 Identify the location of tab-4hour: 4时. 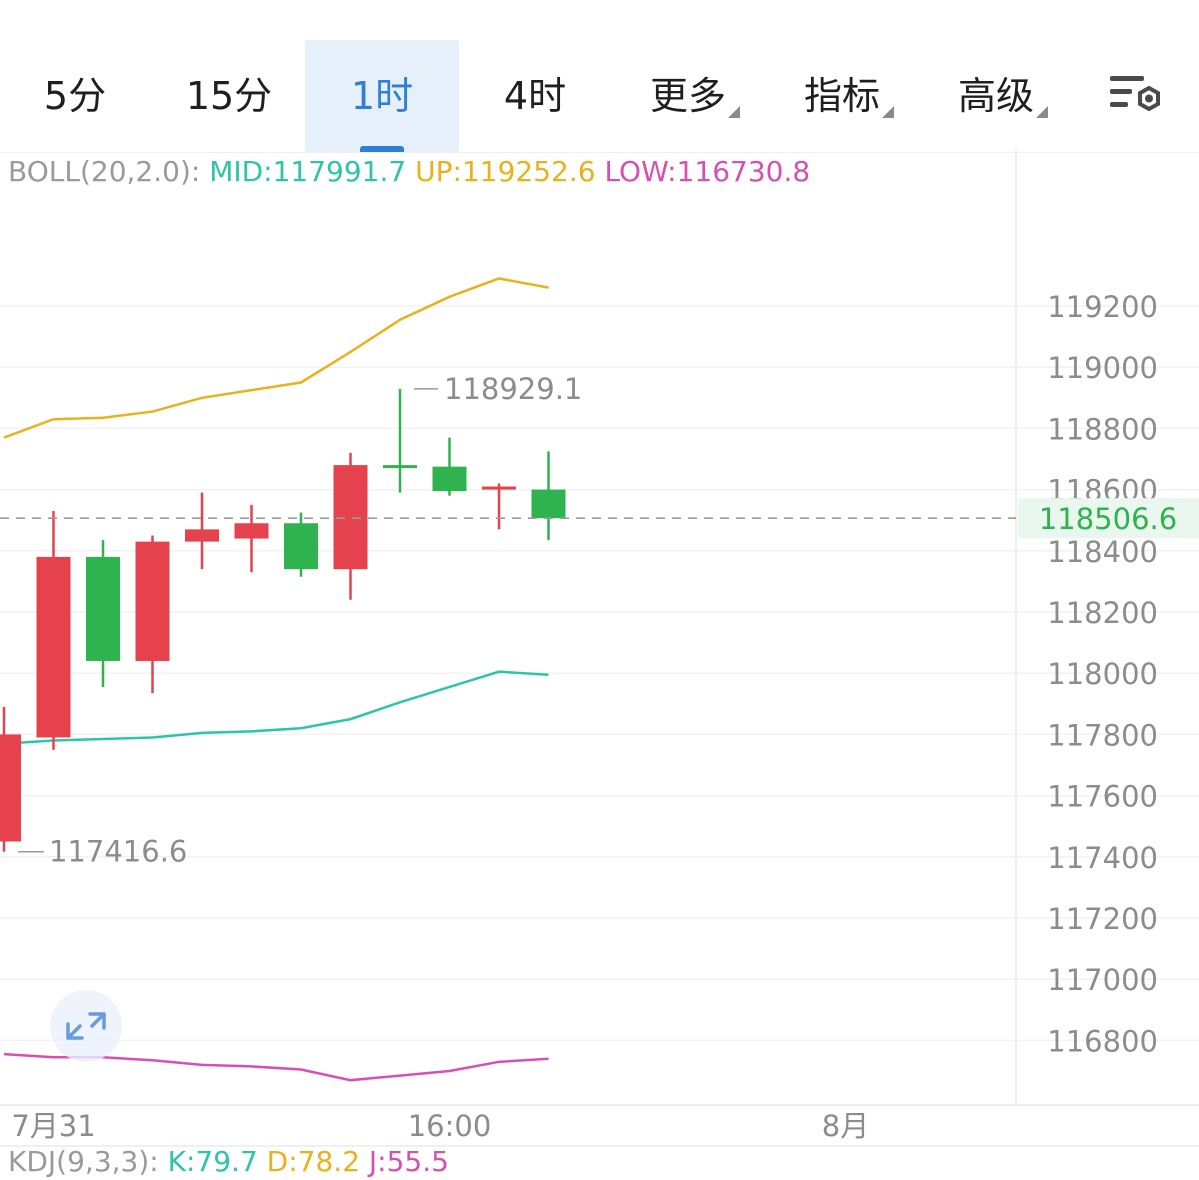
(535, 96).